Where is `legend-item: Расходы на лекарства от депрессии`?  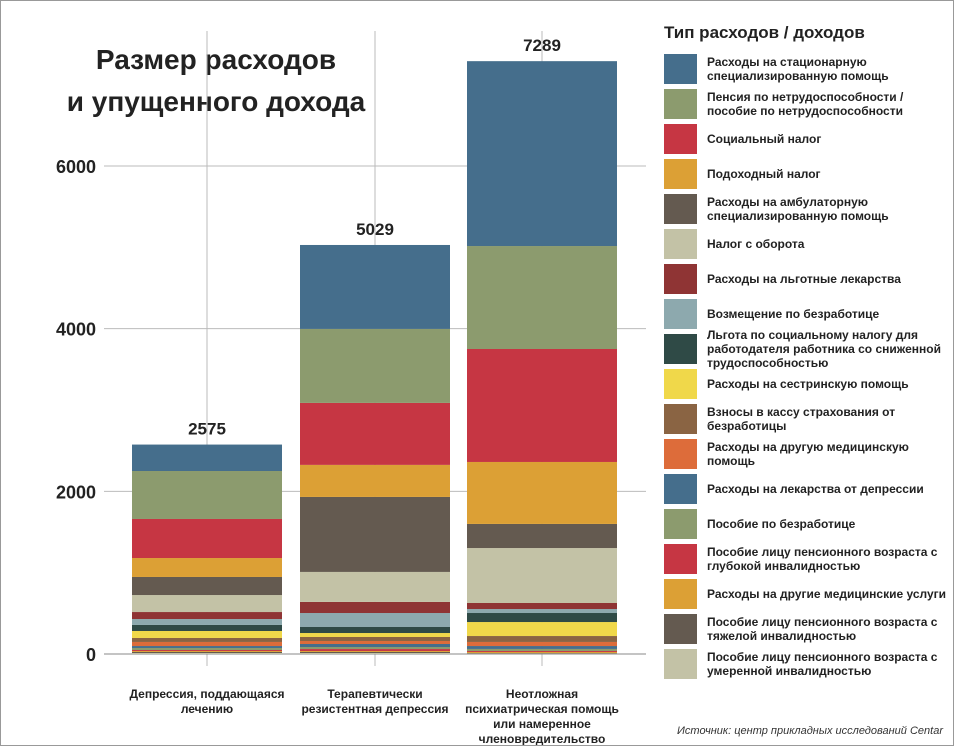
legend-item: Расходы на лекарства от депрессии is located at coordinates (806, 488).